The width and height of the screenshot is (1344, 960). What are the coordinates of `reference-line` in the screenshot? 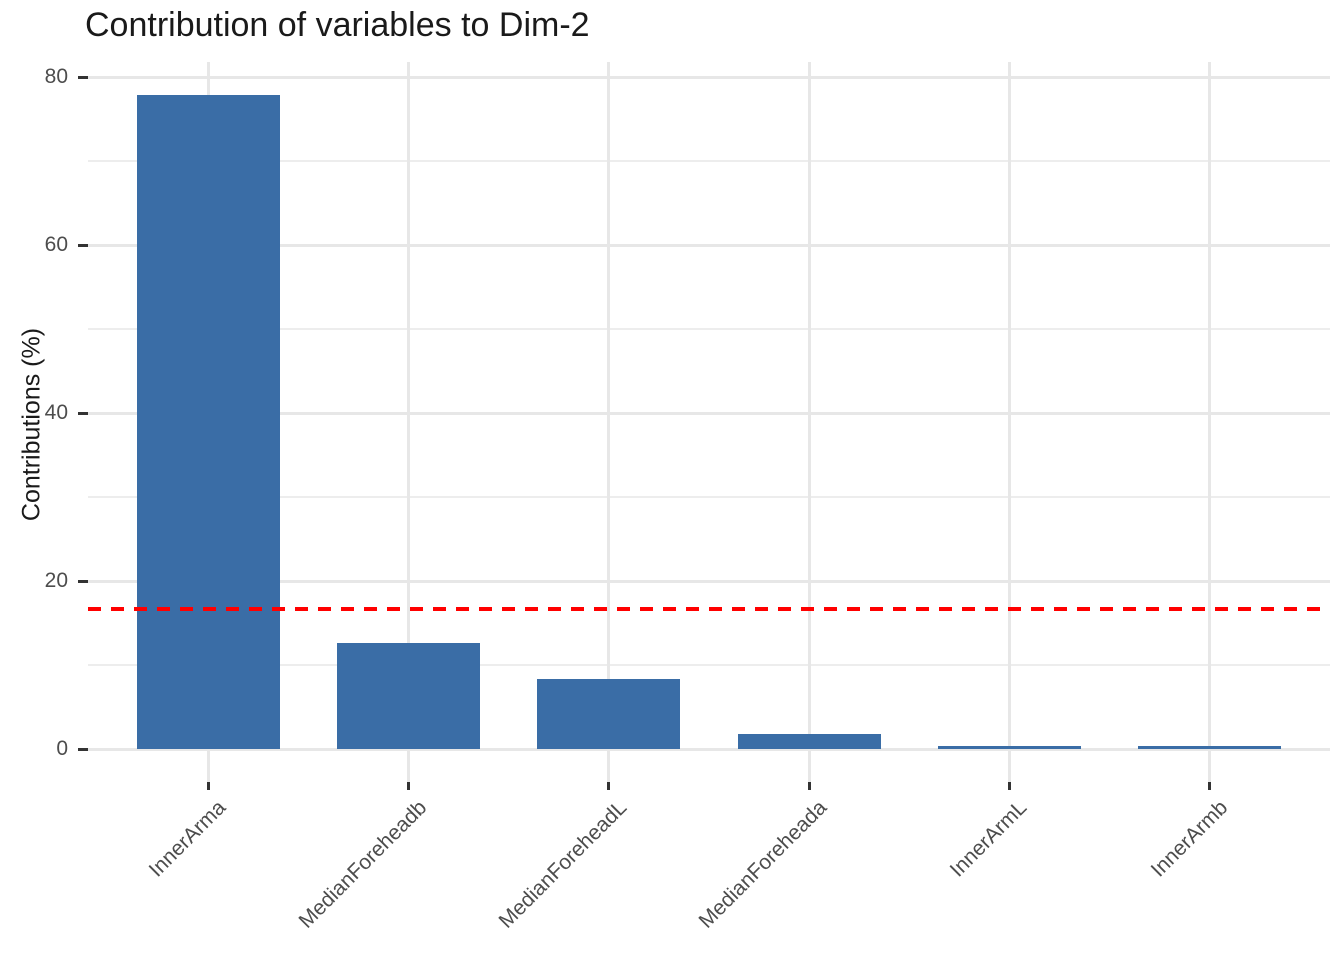 It's located at (709, 608).